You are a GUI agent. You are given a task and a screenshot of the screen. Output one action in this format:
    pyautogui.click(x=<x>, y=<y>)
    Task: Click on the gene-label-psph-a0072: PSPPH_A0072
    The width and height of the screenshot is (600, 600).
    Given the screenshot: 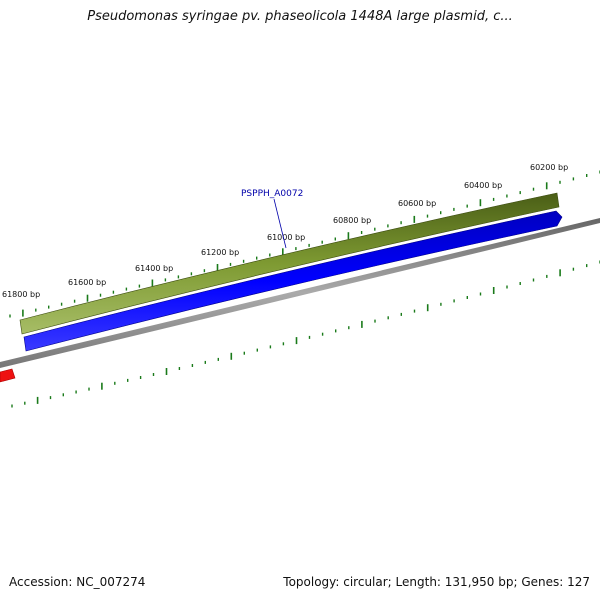 What is the action you would take?
    pyautogui.click(x=272, y=194)
    